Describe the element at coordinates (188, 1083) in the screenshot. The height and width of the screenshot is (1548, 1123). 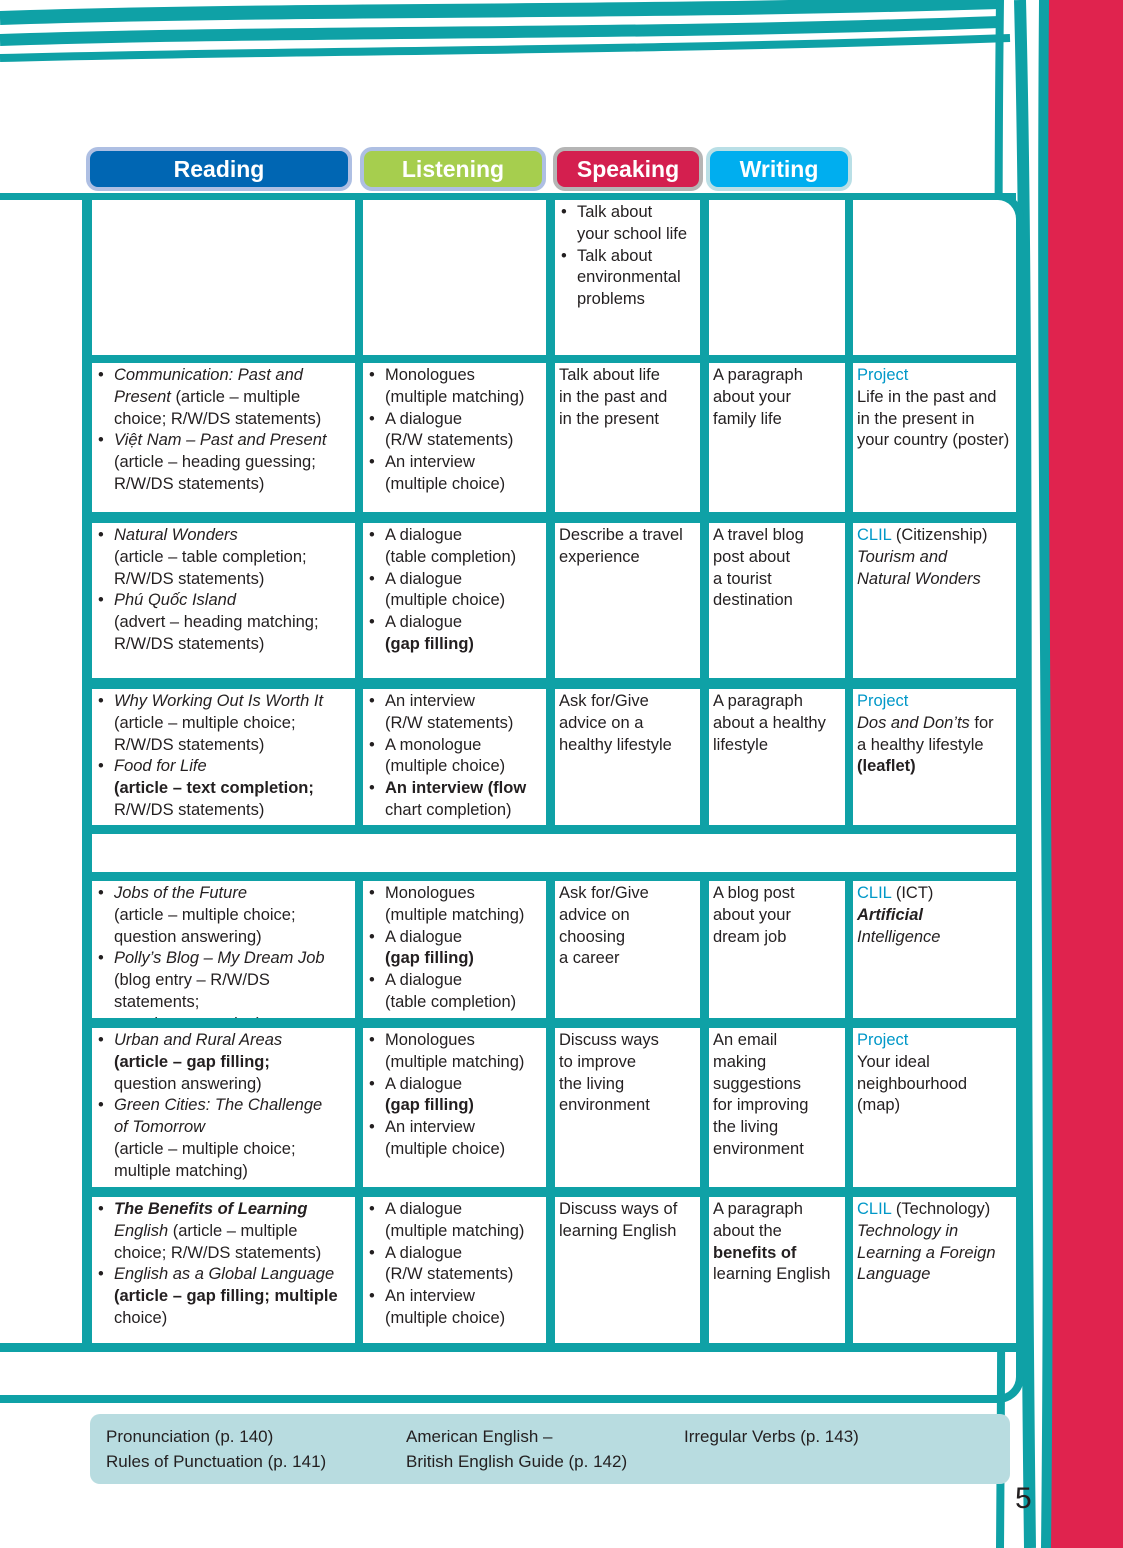
I see `text-segment: question answering)` at that location.